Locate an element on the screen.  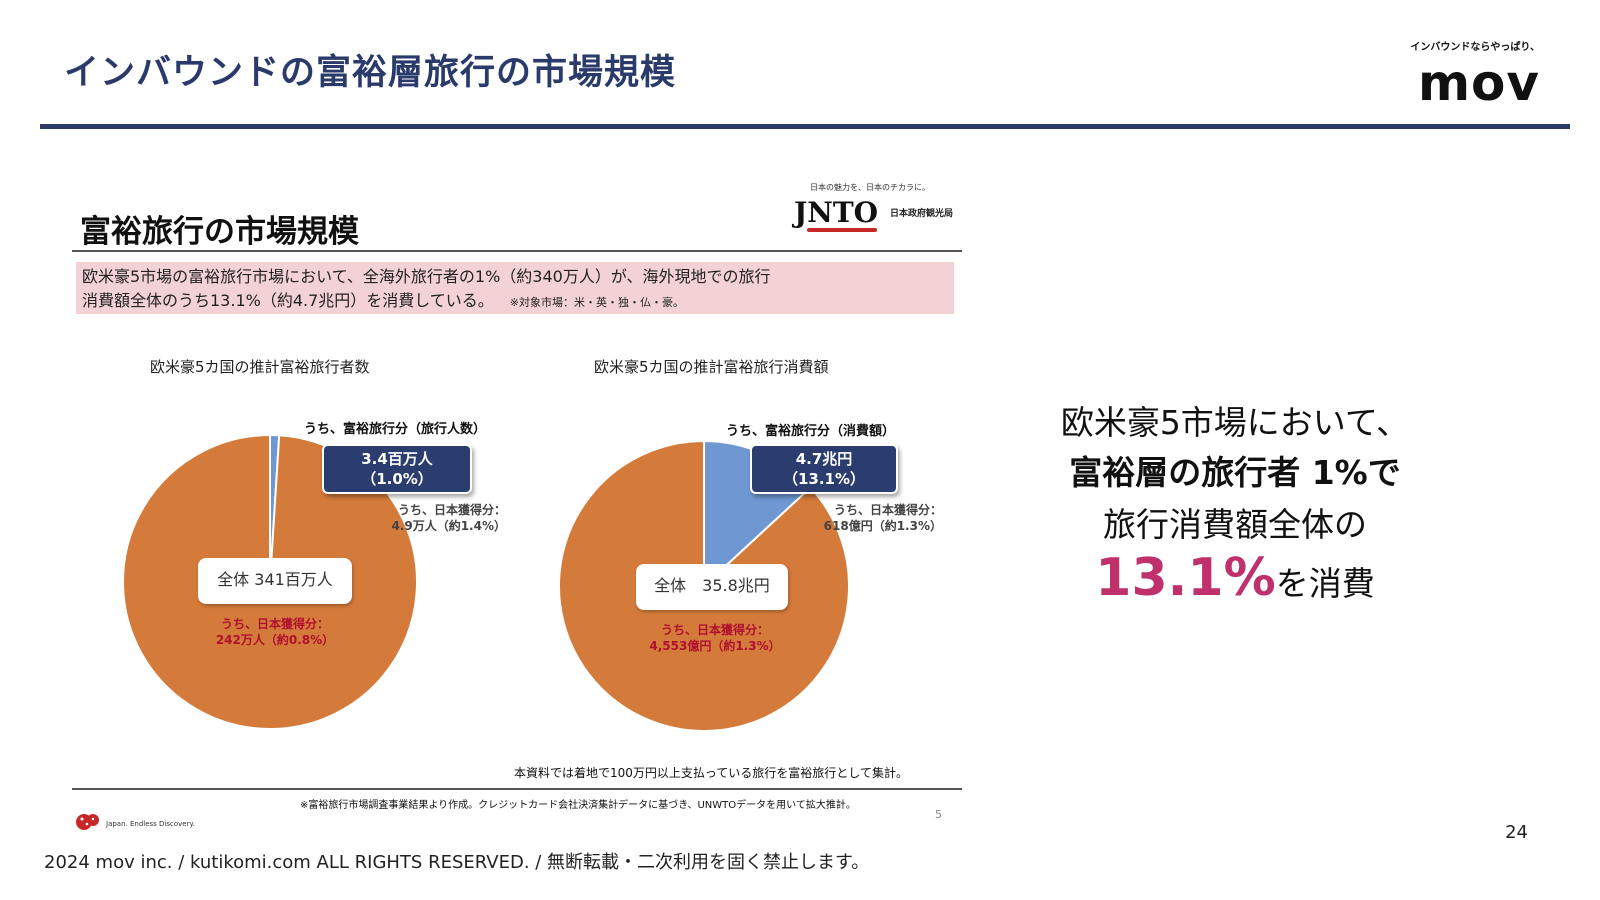
japan-logo-text: Japan. Endless Discovery. is located at coordinates (150, 824).